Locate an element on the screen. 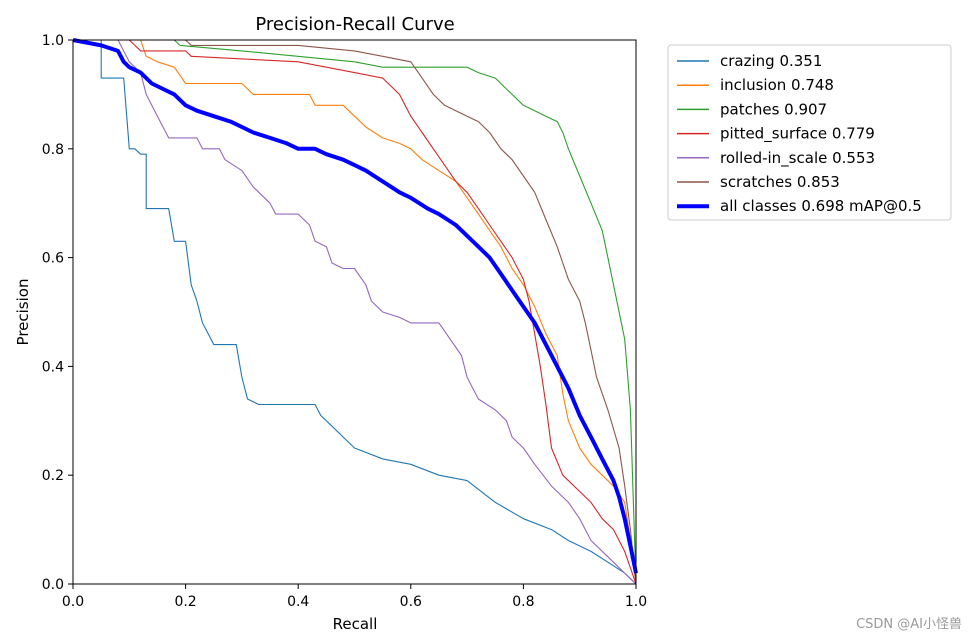  x-axis-label: Recall is located at coordinates (355, 624).